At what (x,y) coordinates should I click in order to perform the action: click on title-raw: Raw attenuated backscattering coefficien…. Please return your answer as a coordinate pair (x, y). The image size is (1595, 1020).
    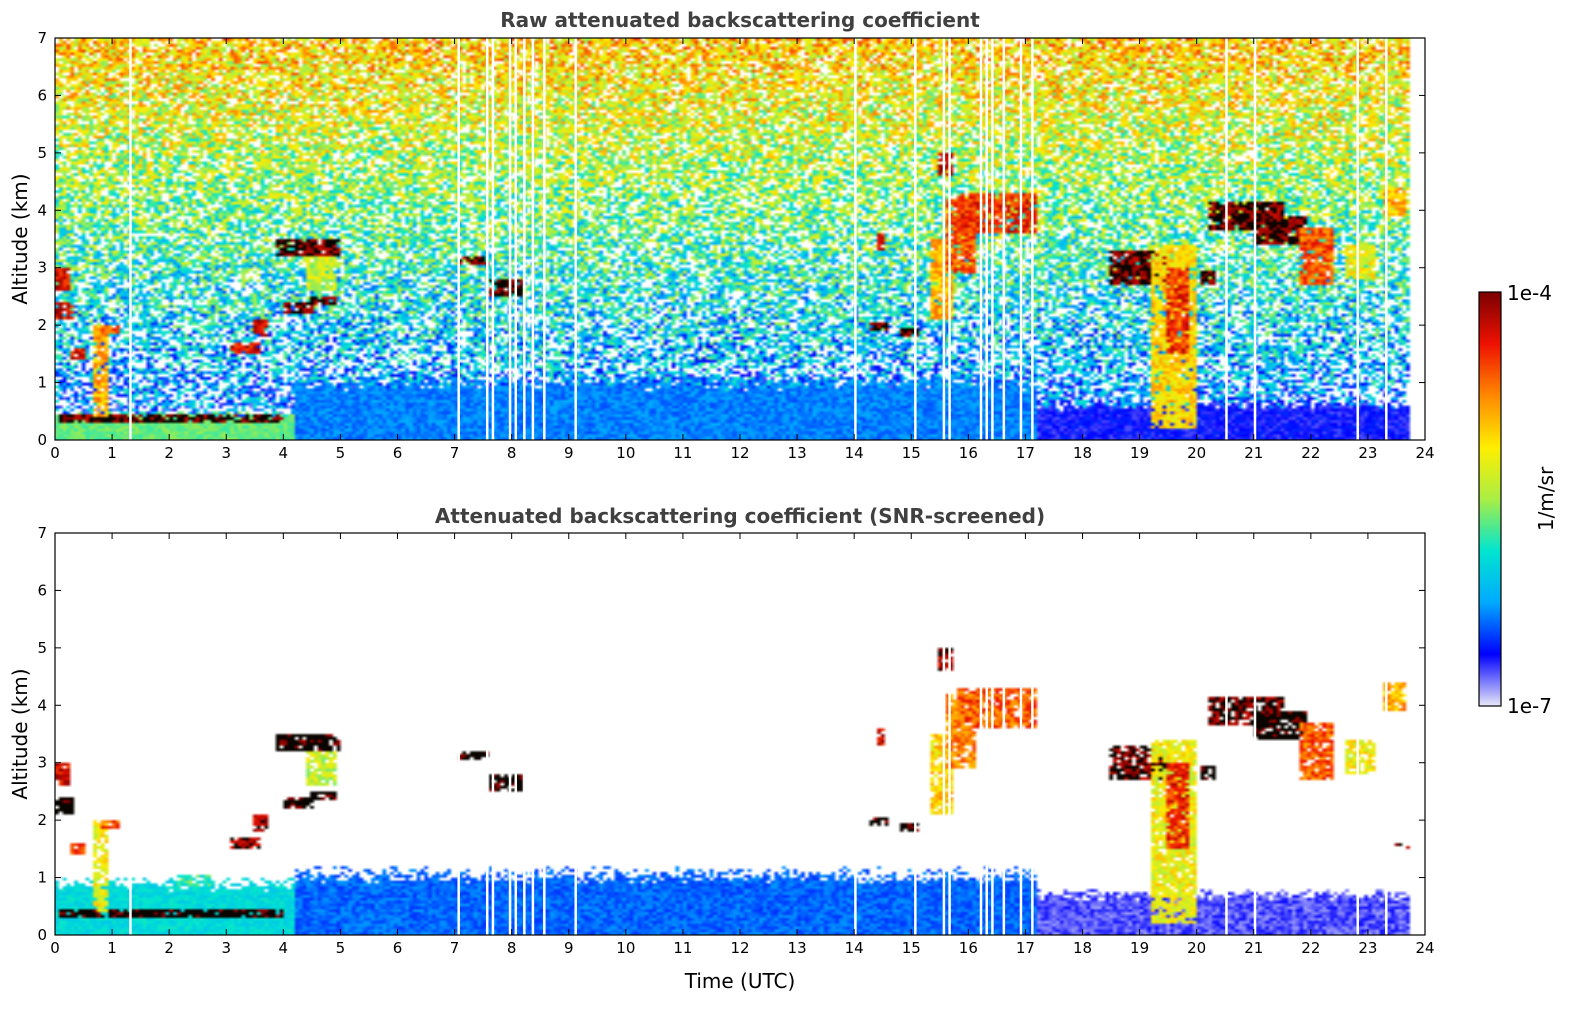
    Looking at the image, I should click on (740, 20).